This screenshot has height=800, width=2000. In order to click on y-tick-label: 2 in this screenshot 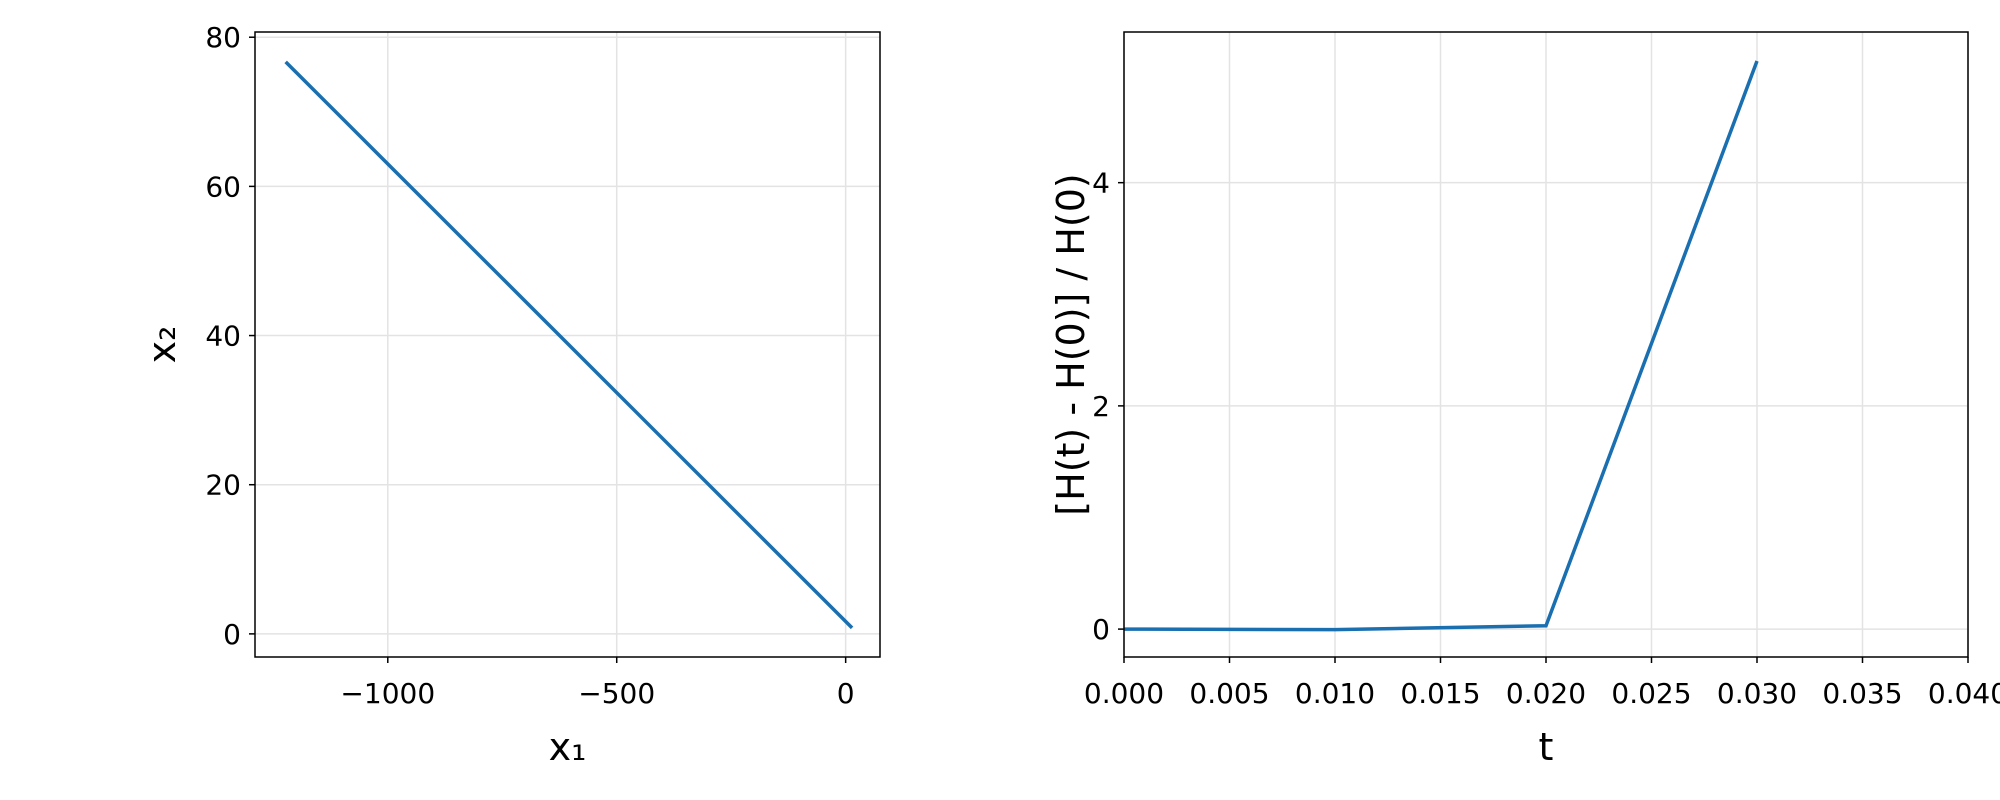, I will do `click(1101, 406)`.